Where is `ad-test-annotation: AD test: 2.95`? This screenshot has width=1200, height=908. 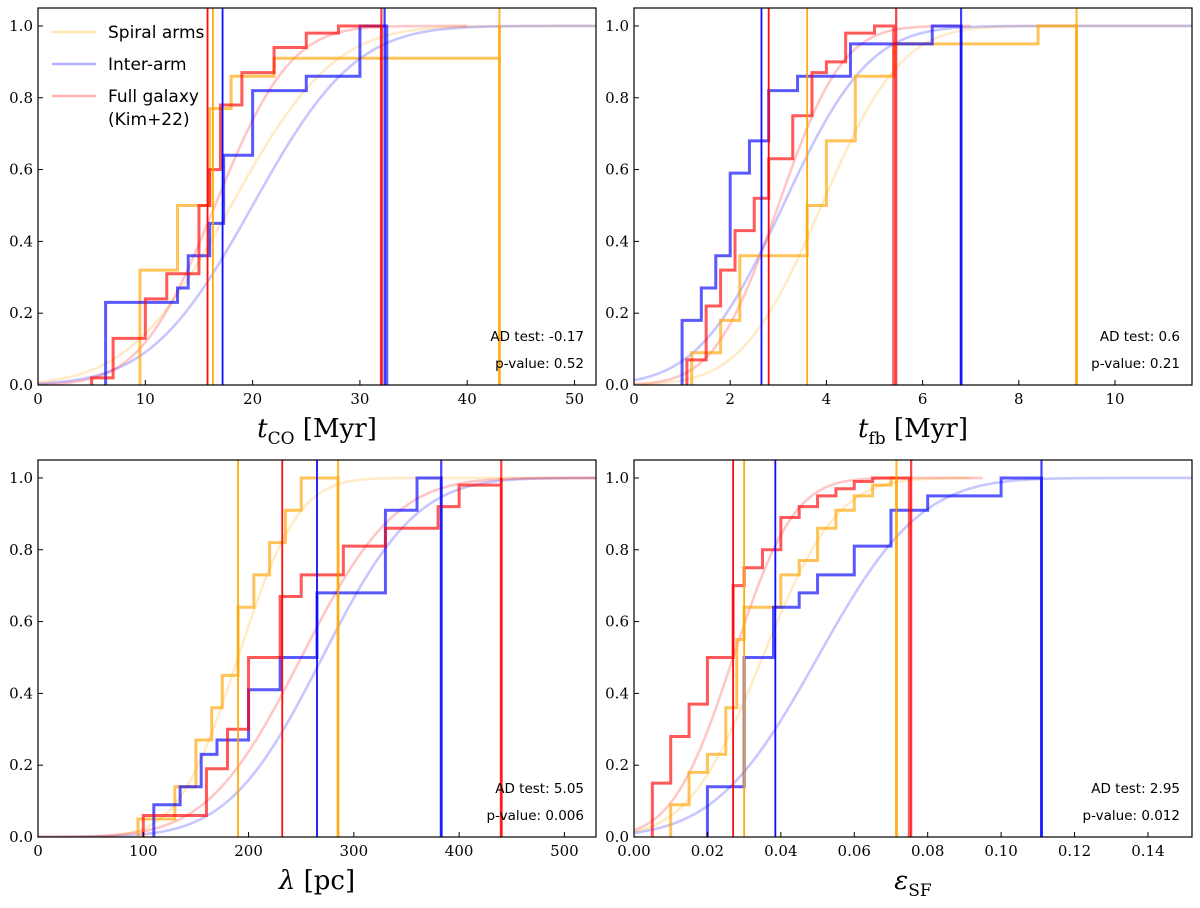
ad-test-annotation: AD test: 2.95 is located at coordinates (1135, 789).